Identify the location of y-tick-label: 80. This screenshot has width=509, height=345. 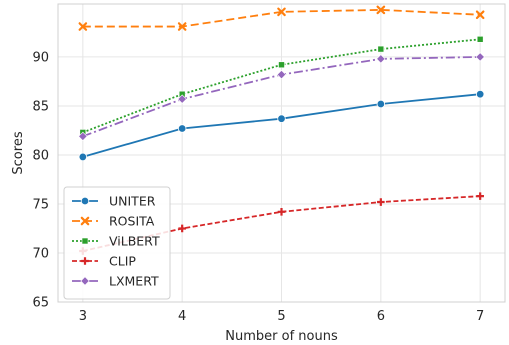
(40, 155).